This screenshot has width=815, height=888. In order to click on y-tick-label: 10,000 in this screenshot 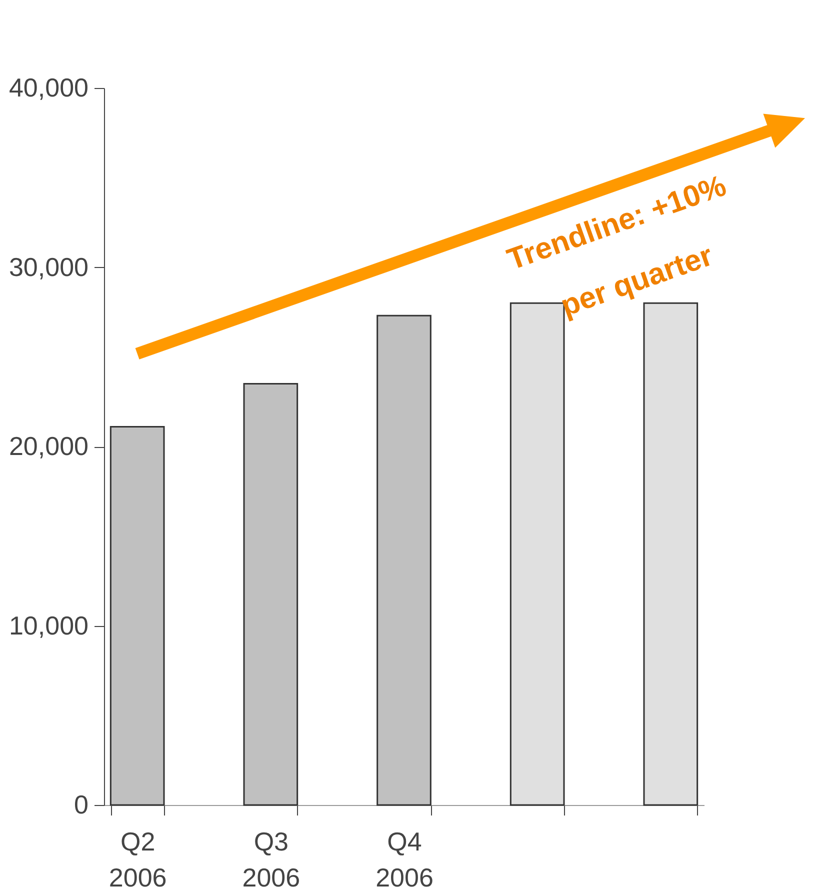, I will do `click(48, 625)`.